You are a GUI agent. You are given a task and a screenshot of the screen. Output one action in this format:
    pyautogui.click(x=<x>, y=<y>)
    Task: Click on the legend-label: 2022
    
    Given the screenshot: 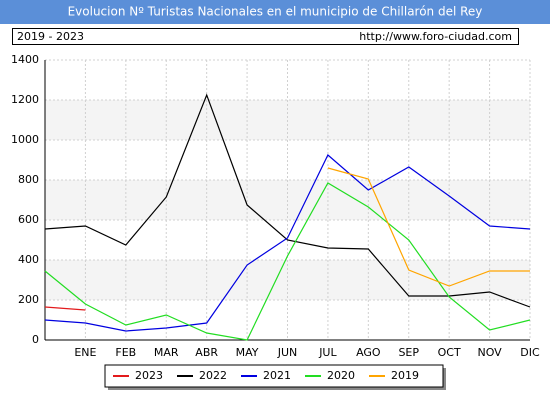 What is the action you would take?
    pyautogui.click(x=213, y=375)
    